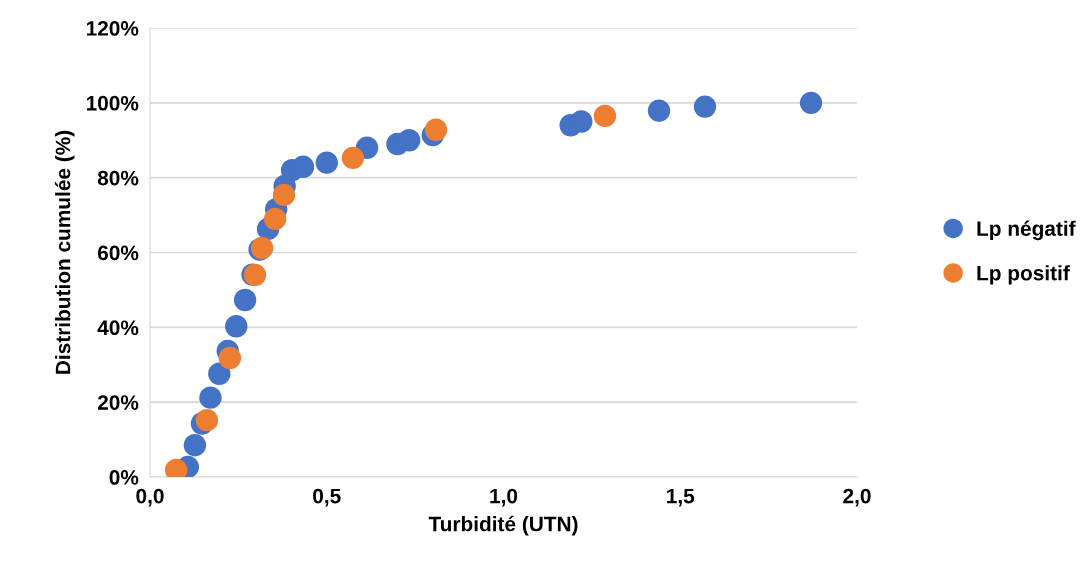 The height and width of the screenshot is (566, 1083). What do you see at coordinates (118, 402) in the screenshot?
I see `y-tick-label: 20%` at bounding box center [118, 402].